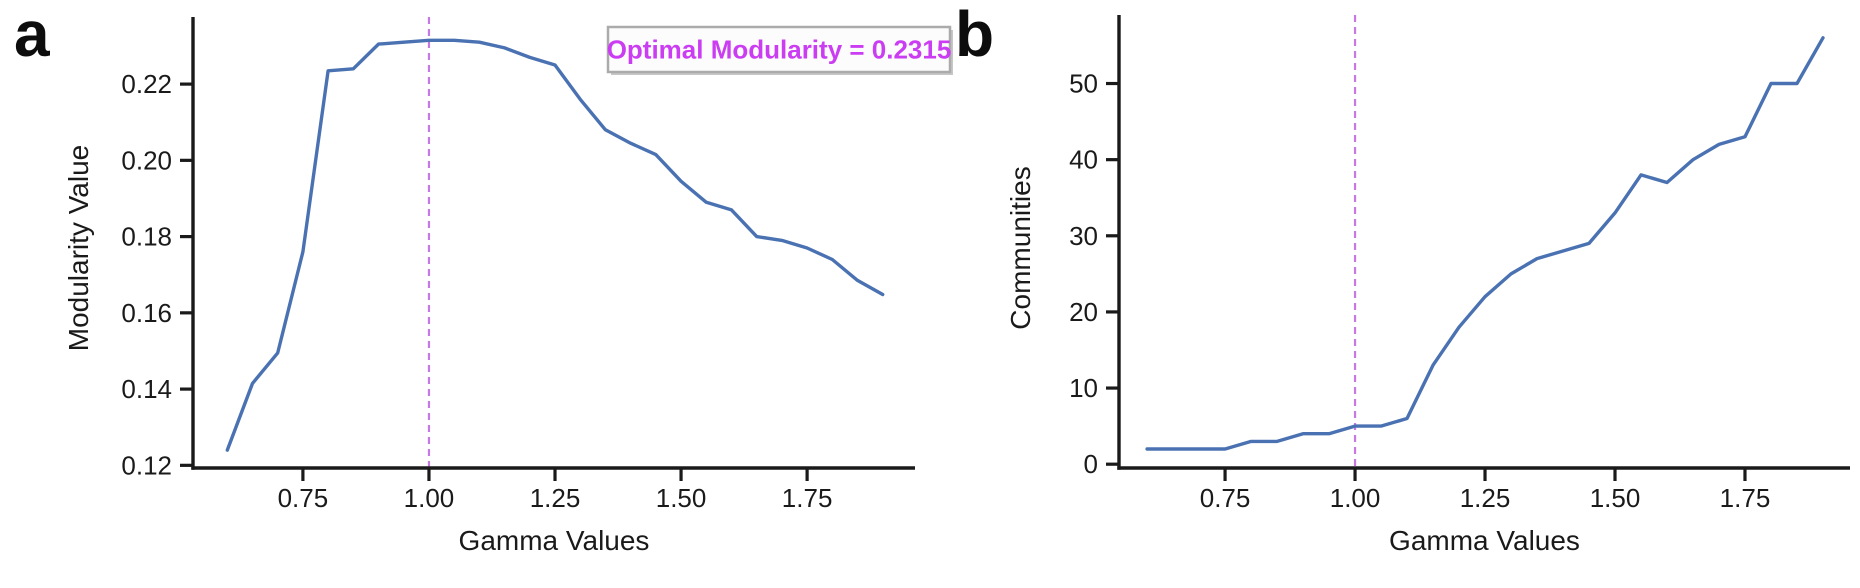 Image resolution: width=1860 pixels, height=588 pixels. Describe the element at coordinates (555, 498) in the screenshot. I see `x-tick-label-a: 1.25` at that location.